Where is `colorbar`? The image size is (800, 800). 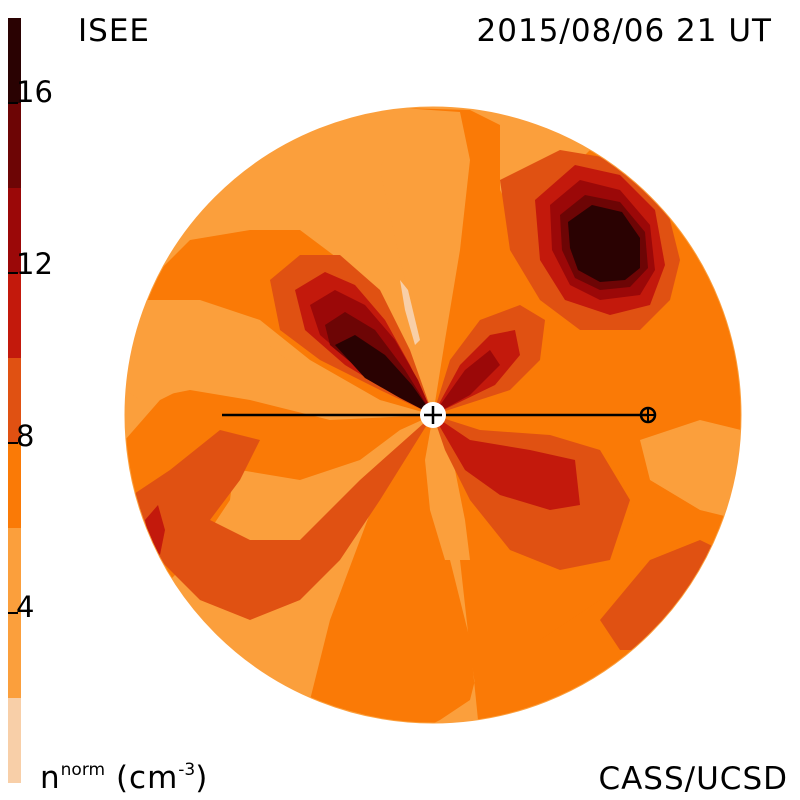 colorbar is located at coordinates (14, 400).